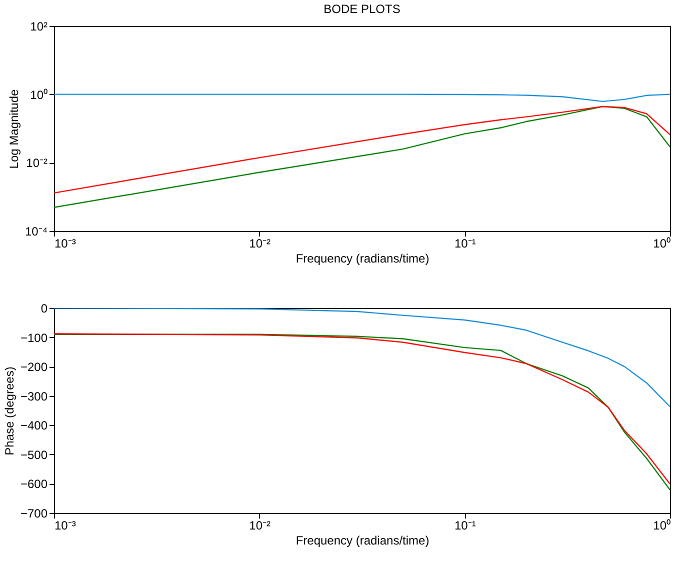  I want to click on y-tick-label: −200, so click(34, 367).